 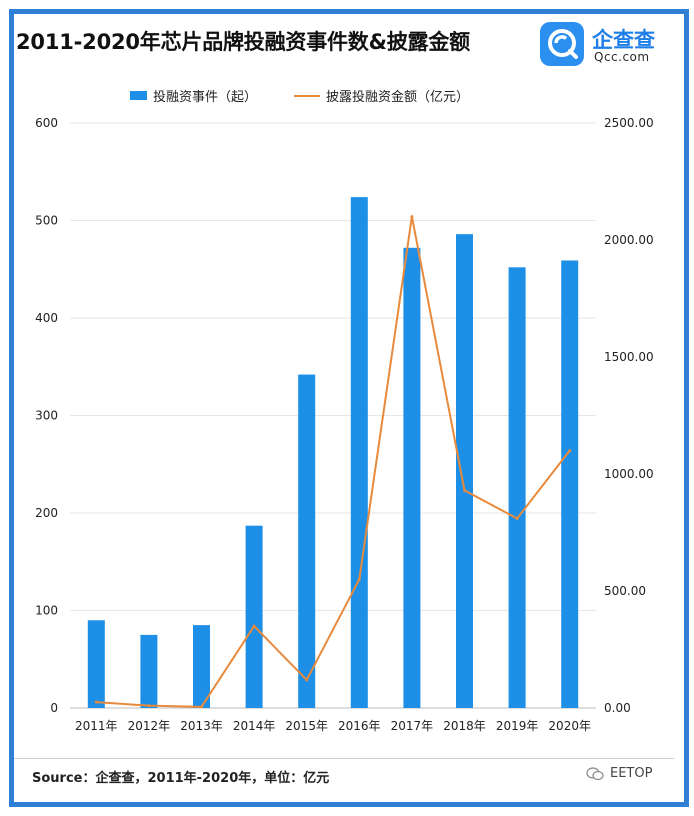 What do you see at coordinates (517, 726) in the screenshot?
I see `x-tick-label: 2019年` at bounding box center [517, 726].